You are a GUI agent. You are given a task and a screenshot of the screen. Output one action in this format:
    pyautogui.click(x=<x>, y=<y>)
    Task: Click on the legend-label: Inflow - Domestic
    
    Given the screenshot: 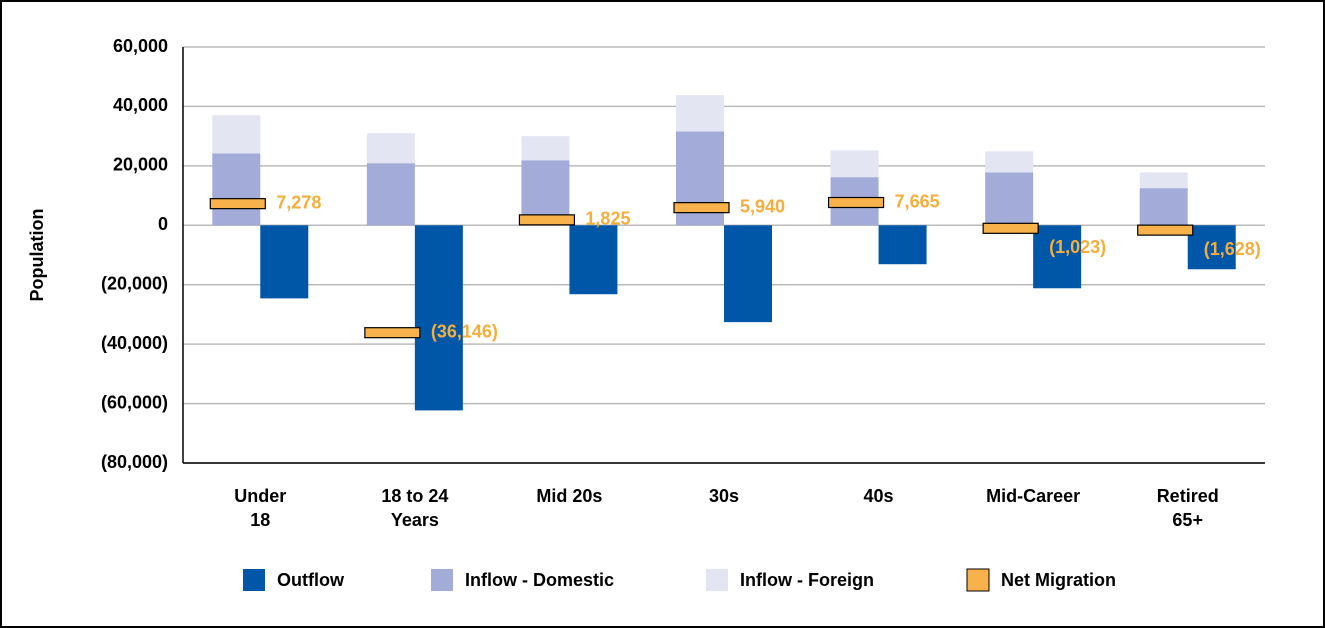 What is the action you would take?
    pyautogui.click(x=539, y=580)
    